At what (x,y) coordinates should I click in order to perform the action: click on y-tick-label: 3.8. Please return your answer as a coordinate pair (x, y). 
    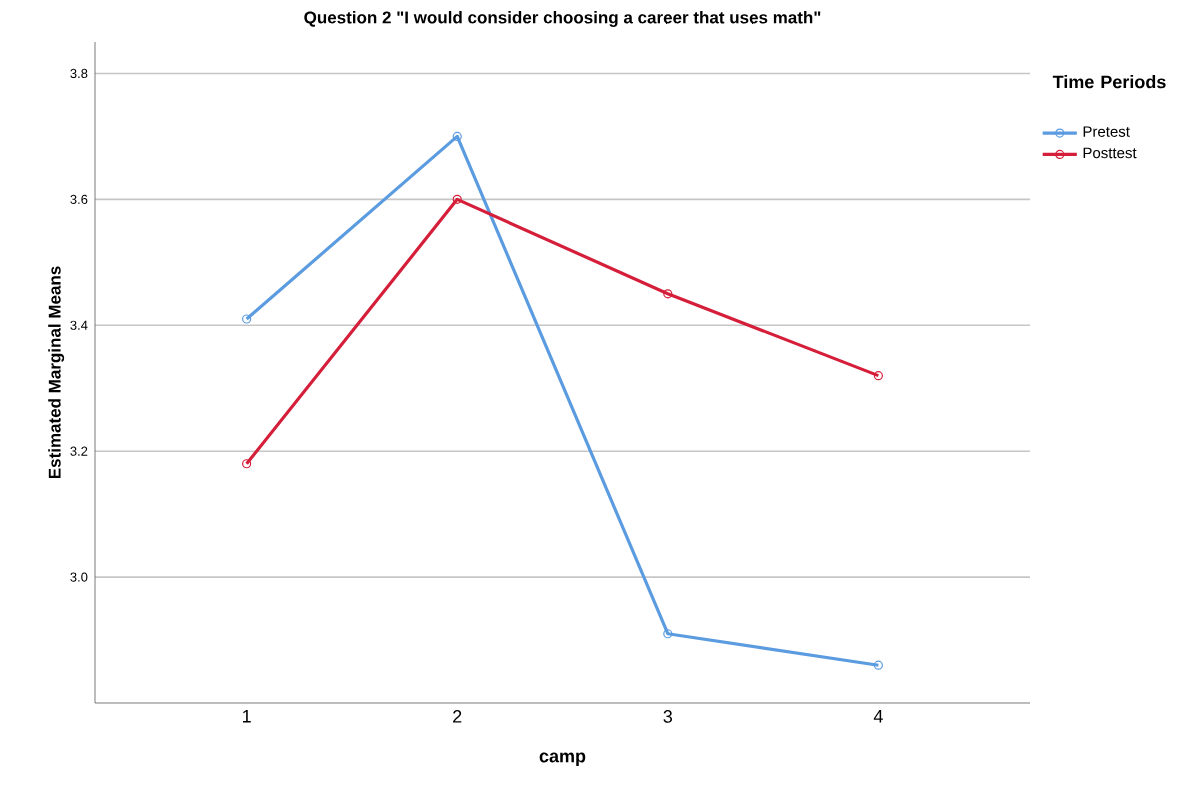
    Looking at the image, I should click on (79, 73).